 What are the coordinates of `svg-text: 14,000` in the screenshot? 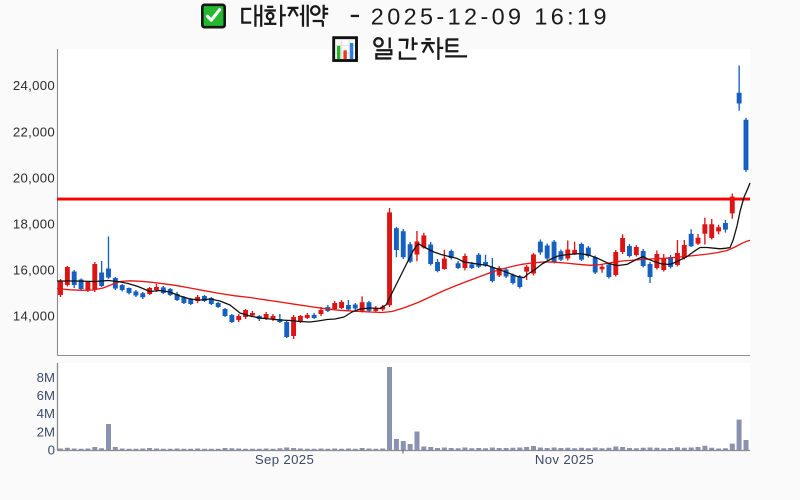 It's located at (34, 316).